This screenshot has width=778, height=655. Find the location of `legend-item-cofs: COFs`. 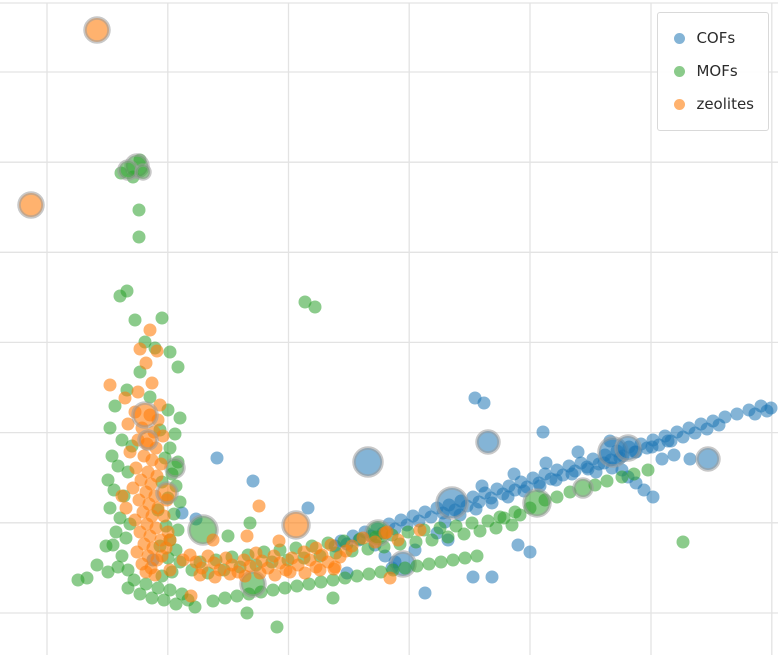

legend-item-cofs: COFs is located at coordinates (712, 38).